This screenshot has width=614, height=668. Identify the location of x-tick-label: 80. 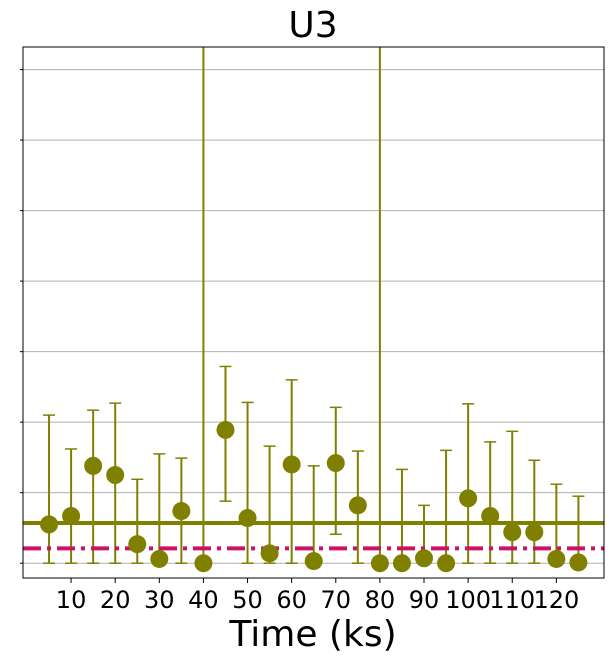
(380, 600).